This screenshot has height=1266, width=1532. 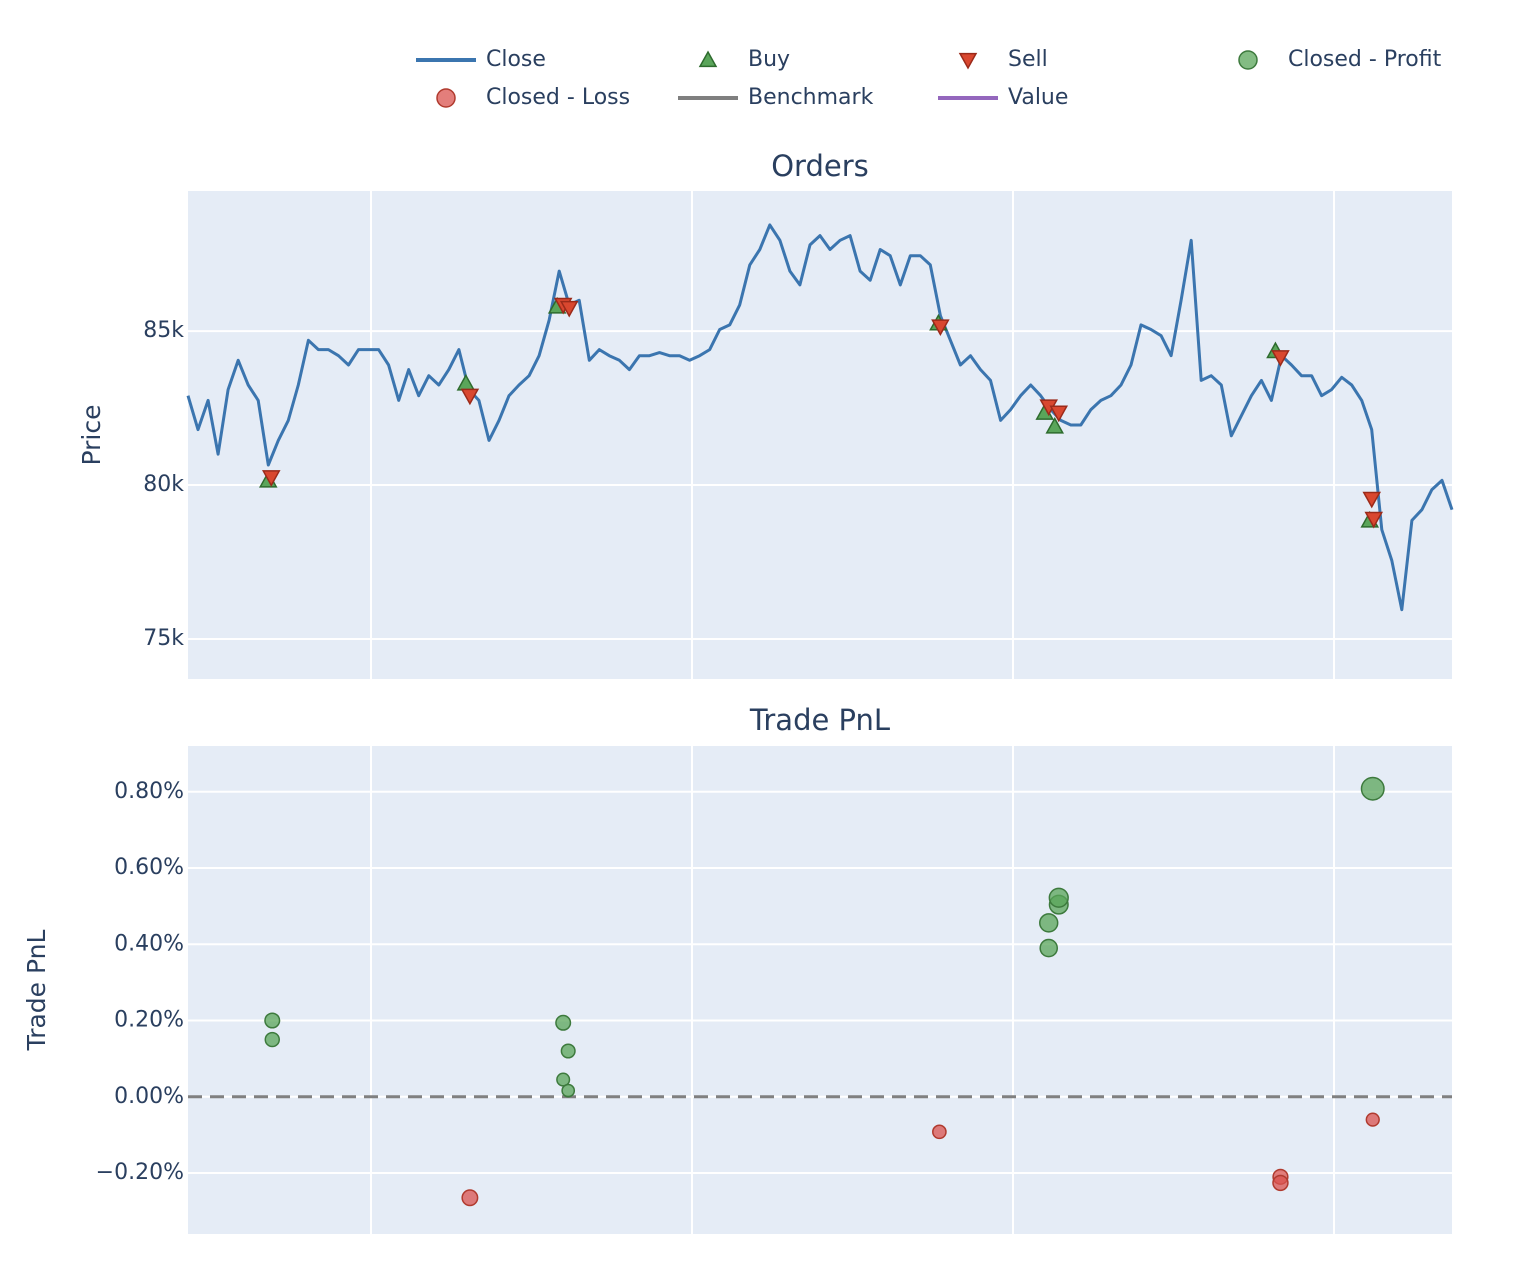 I want to click on subplot-title: Orders, so click(x=820, y=166).